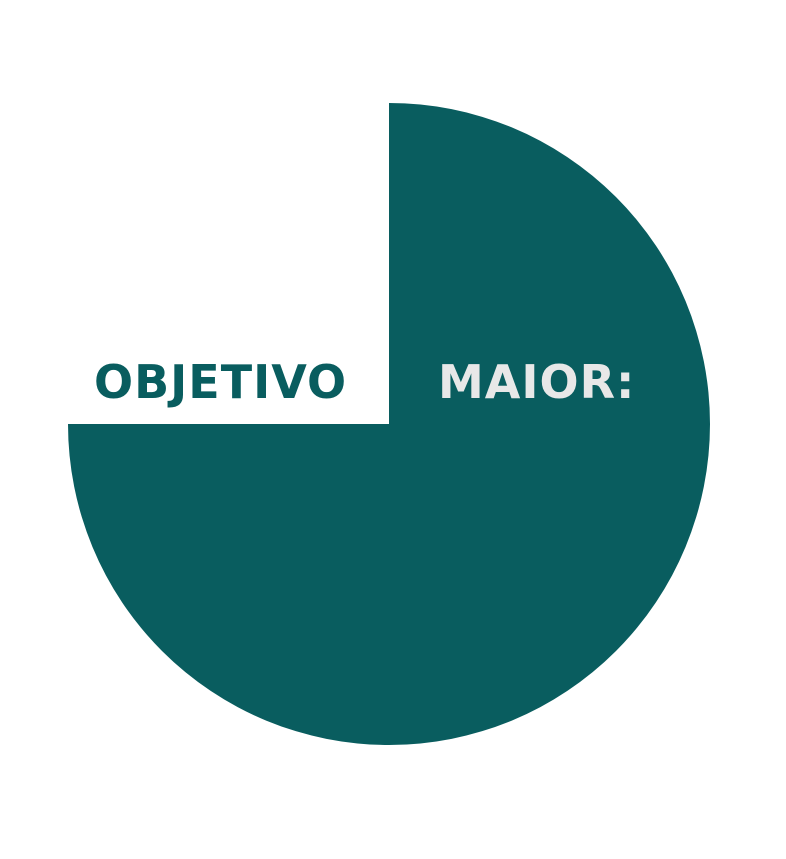 The height and width of the screenshot is (859, 786). Describe the element at coordinates (537, 382) in the screenshot. I see `headline-word-maior: MAIOR:` at that location.